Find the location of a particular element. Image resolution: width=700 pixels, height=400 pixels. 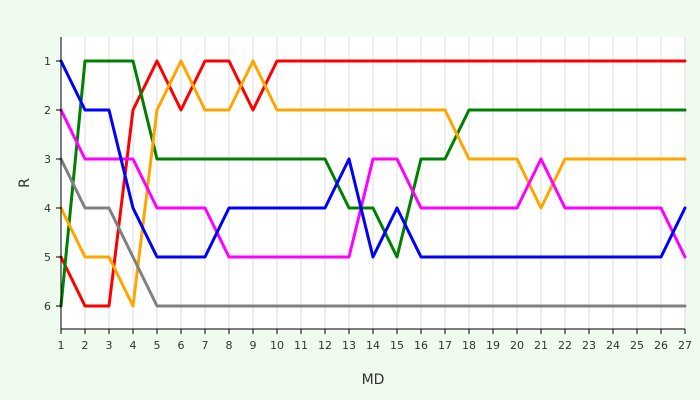

x-tick-label-10: 10 is located at coordinates (277, 345).